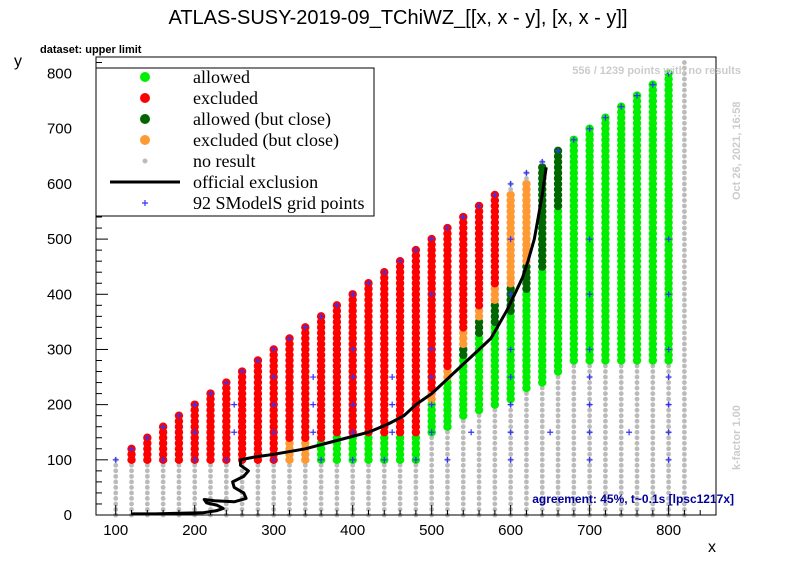 This screenshot has width=796, height=577. What do you see at coordinates (262, 119) in the screenshot?
I see `legend-label: allowed (but close)` at bounding box center [262, 119].